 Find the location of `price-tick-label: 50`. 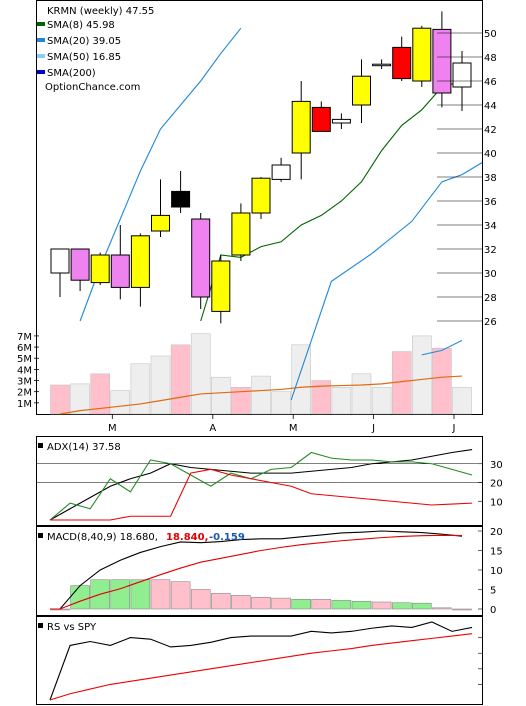

price-tick-label: 50 is located at coordinates (490, 34).